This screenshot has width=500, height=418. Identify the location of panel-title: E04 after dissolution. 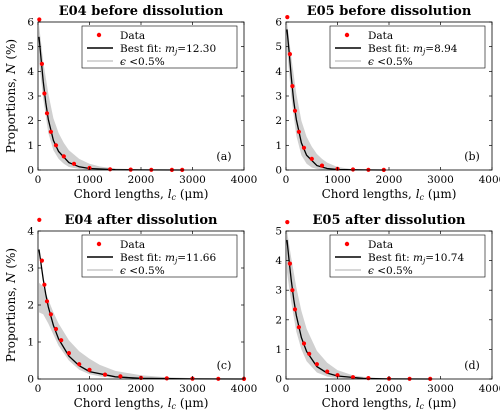
(142, 220).